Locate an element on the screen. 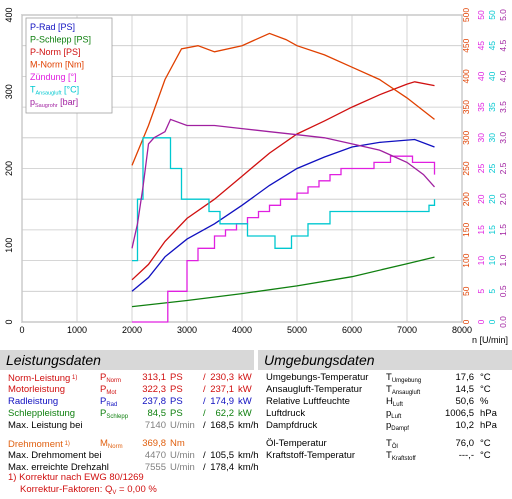  umgebung-value: 10,2 is located at coordinates (465, 425).